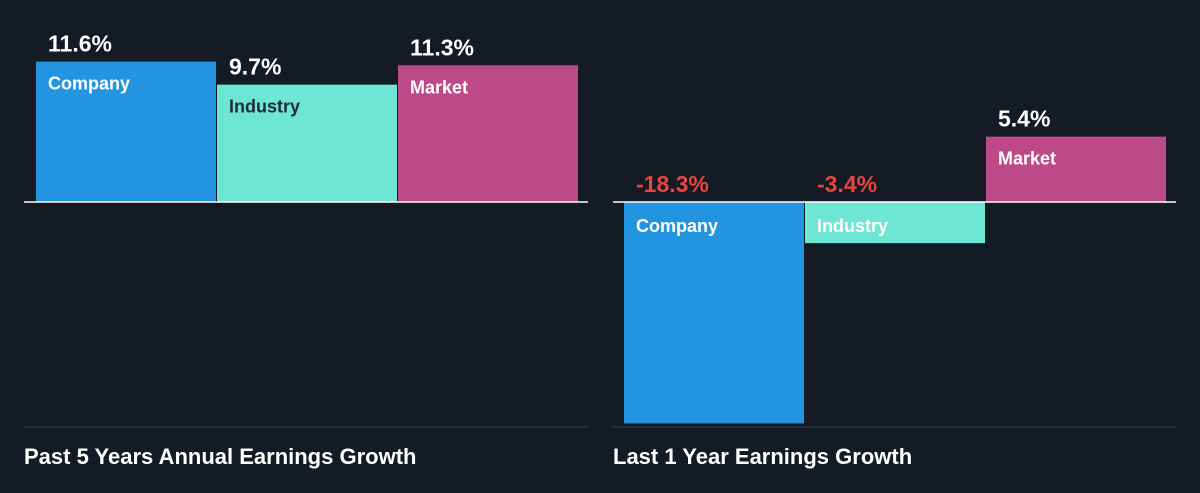  What do you see at coordinates (714, 313) in the screenshot?
I see `bar-last-1-year-company` at bounding box center [714, 313].